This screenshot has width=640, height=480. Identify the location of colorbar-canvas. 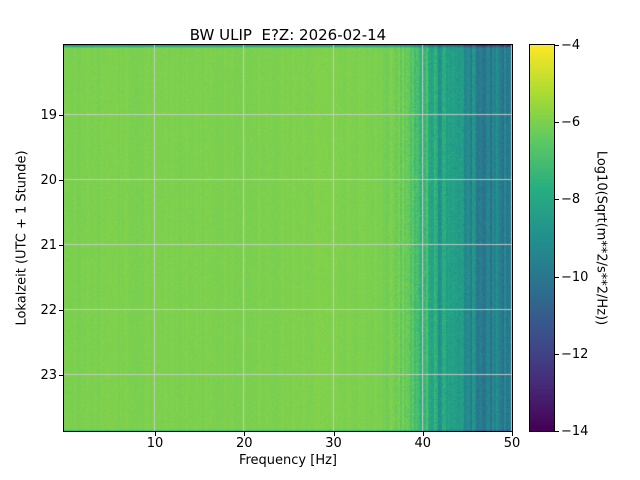
(542, 238).